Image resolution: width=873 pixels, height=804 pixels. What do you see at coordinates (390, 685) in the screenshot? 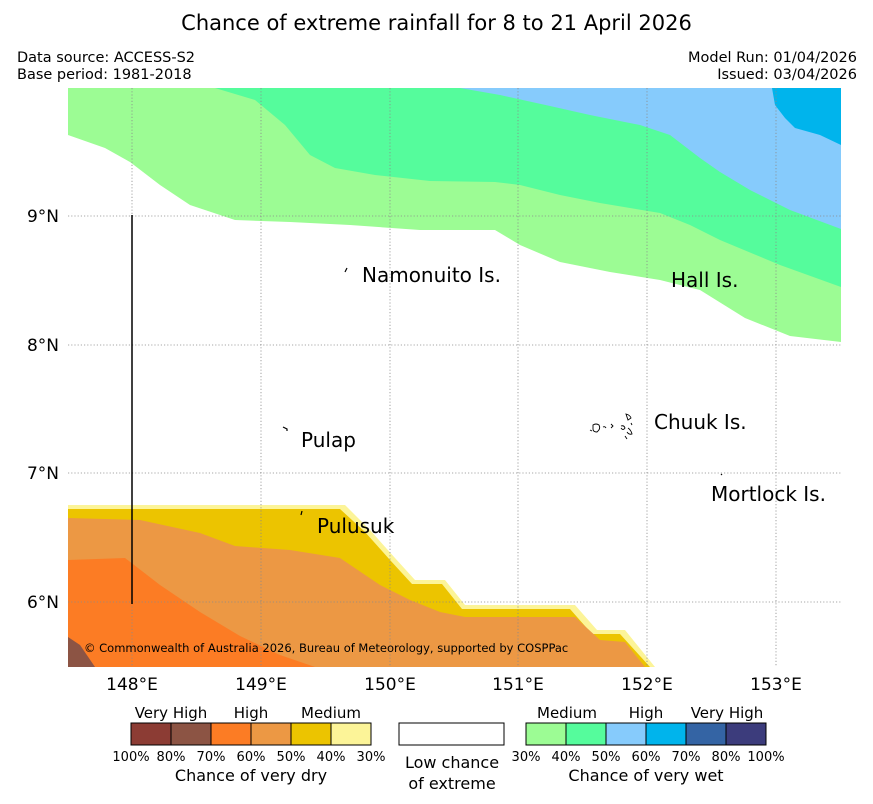
I see `lon-label-150e: 150°E` at bounding box center [390, 685].